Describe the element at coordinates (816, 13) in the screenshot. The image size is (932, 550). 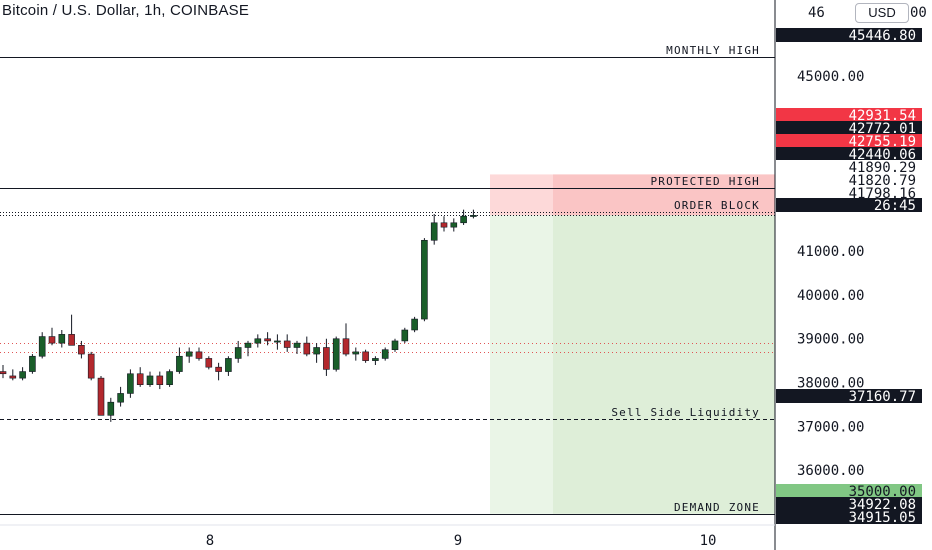
I see `price-tick-label: 46` at that location.